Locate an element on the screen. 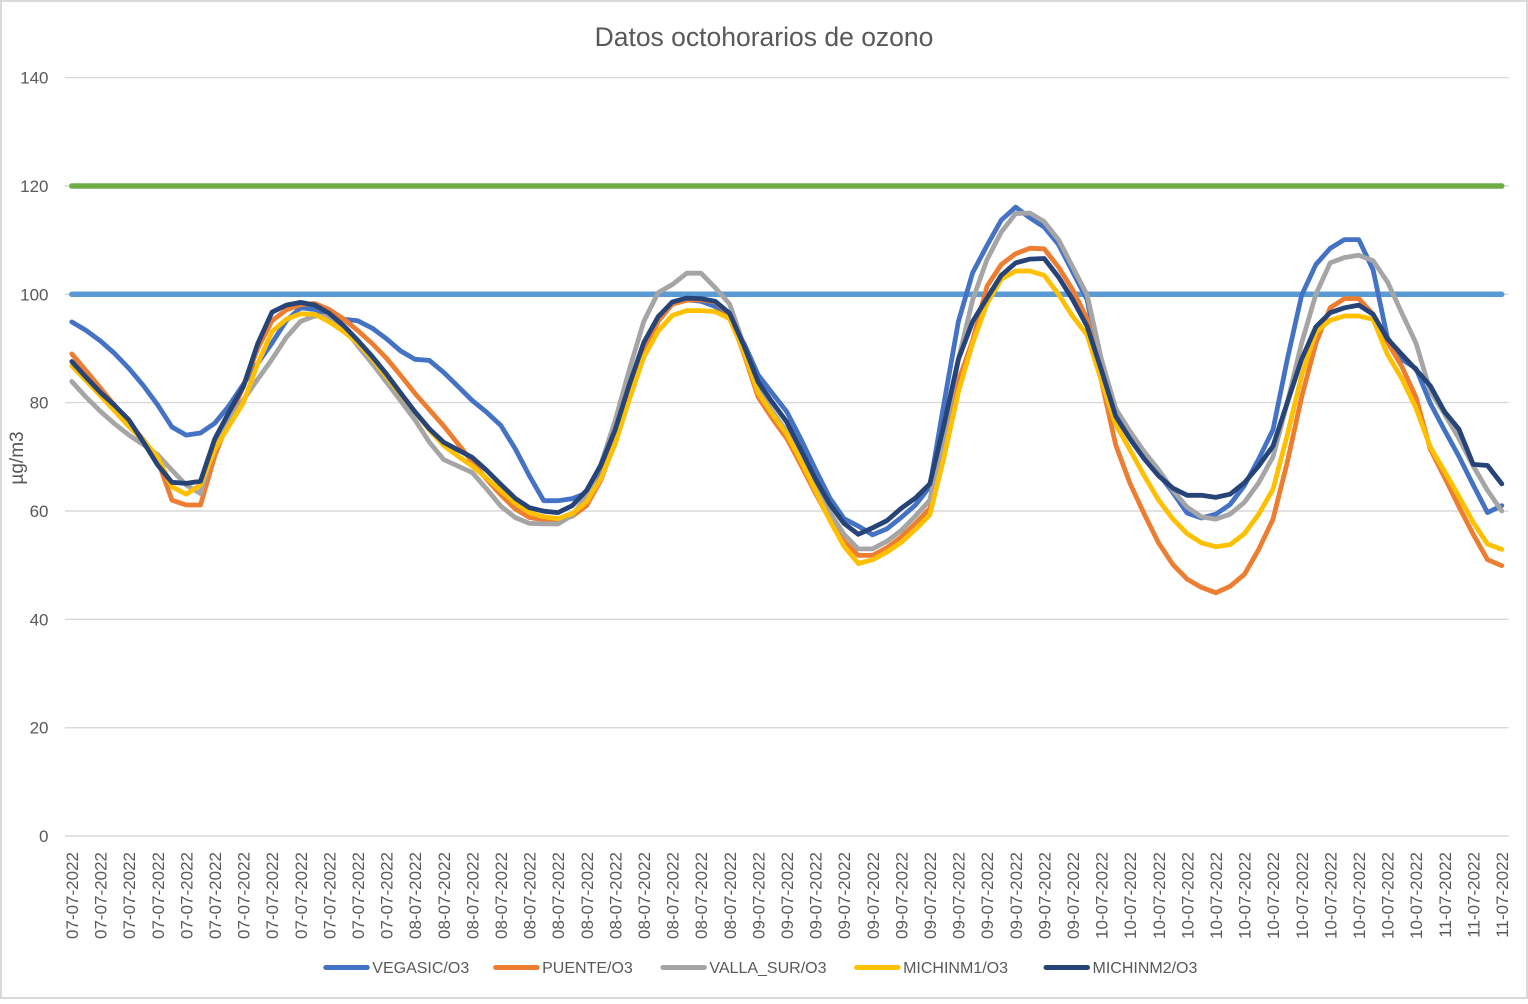 This screenshot has width=1528, height=1004. svg-text: MICHINM2/O3 is located at coordinates (1145, 968).